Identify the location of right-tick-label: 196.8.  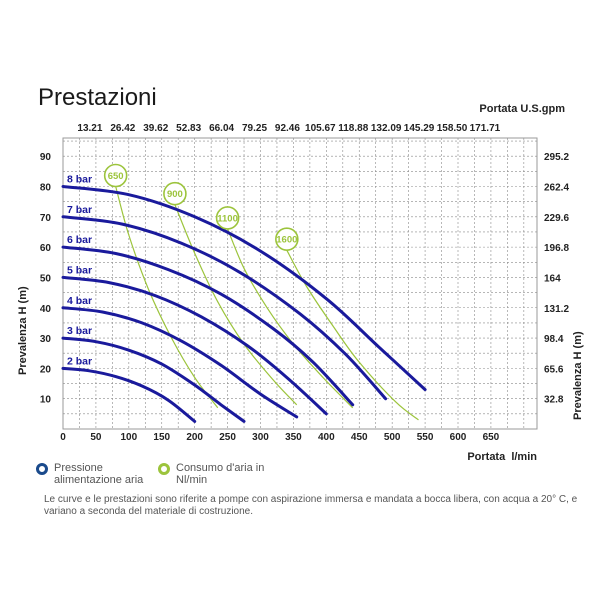
(556, 248).